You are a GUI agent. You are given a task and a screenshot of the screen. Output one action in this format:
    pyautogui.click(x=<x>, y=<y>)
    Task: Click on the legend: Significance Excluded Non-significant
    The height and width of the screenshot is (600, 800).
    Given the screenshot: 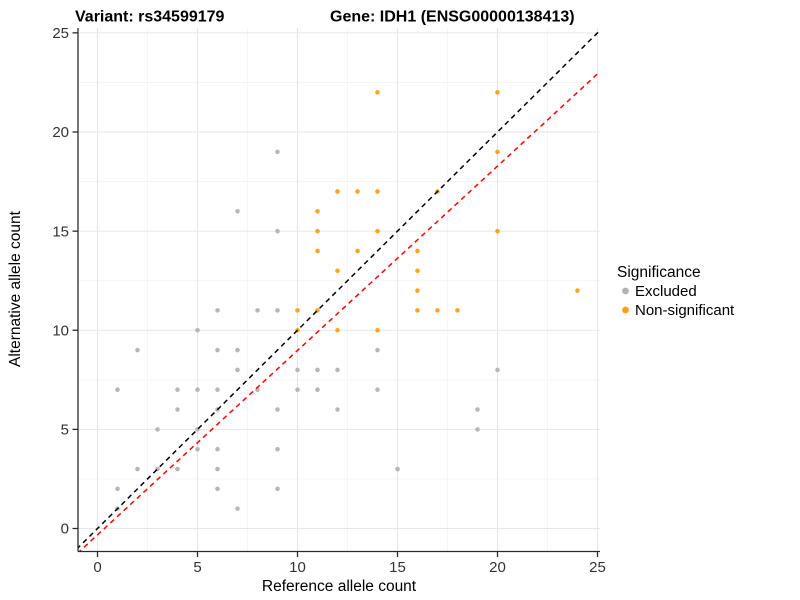 What is the action you would take?
    pyautogui.click(x=676, y=291)
    